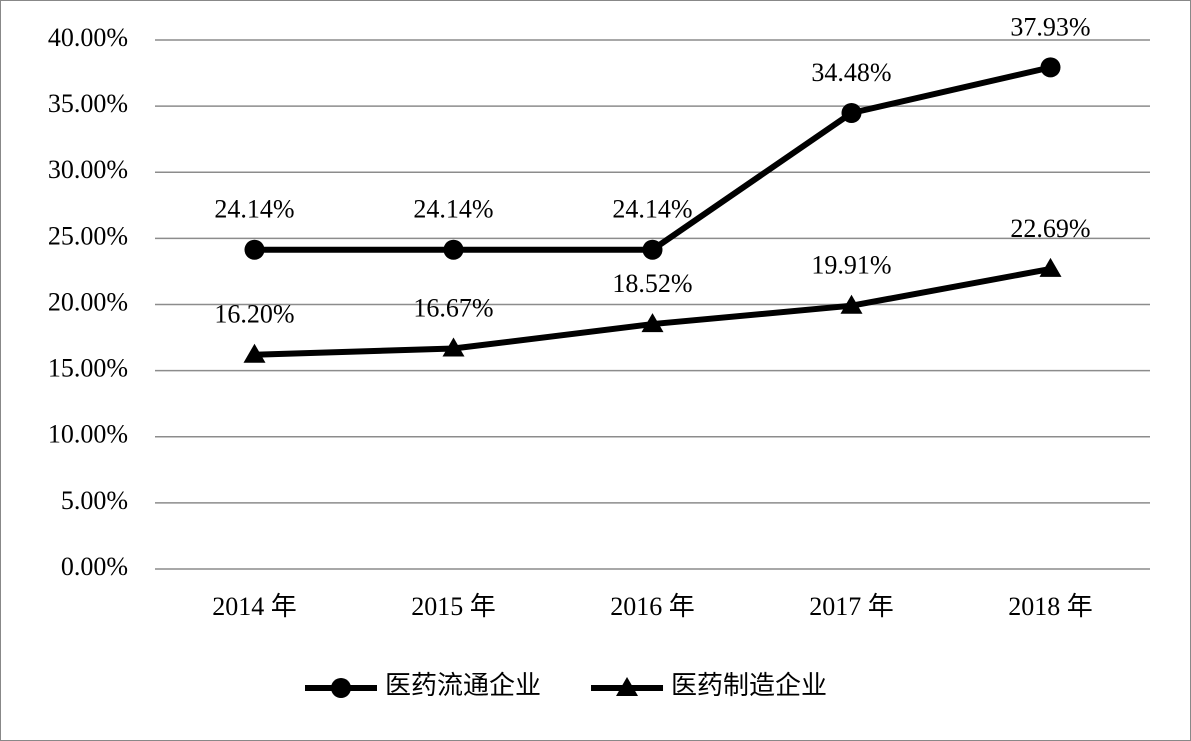 The image size is (1191, 741). I want to click on x-tick-label: 2017 年, so click(851, 606).